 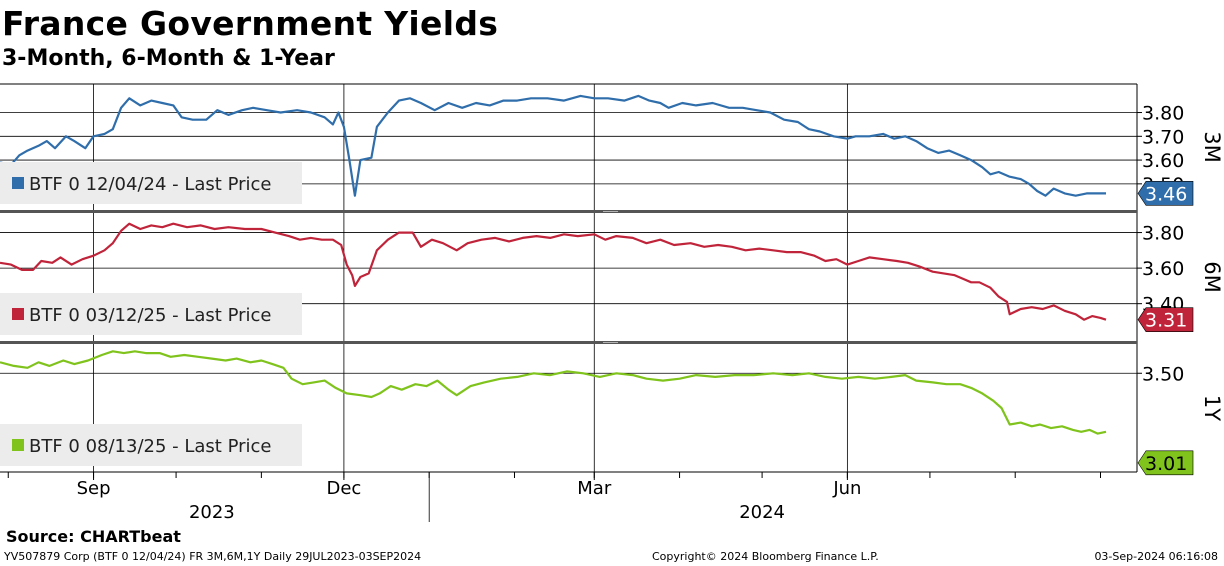 I want to click on x-tick-label: Mar, so click(x=594, y=488).